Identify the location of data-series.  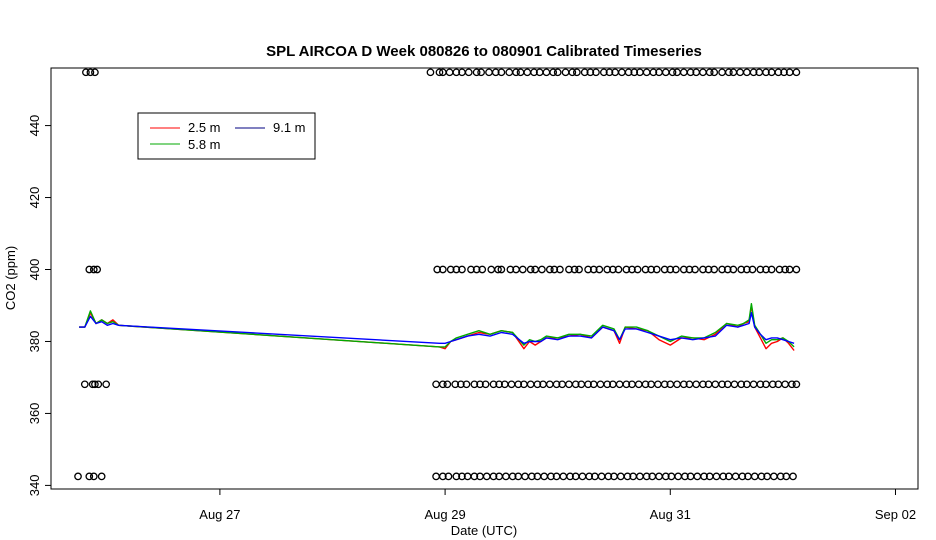
(437, 327).